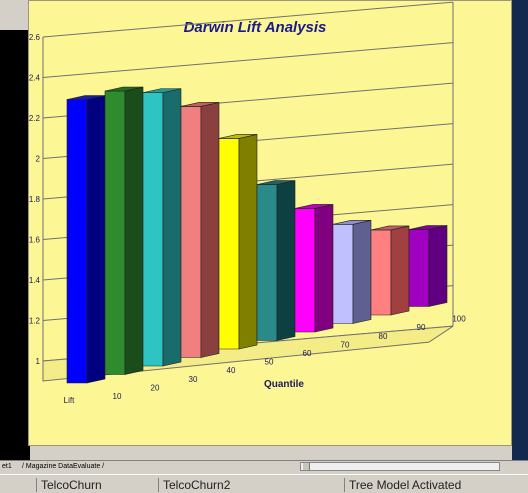 This screenshot has height=493, width=528. Describe the element at coordinates (35, 280) in the screenshot. I see `y-tick-label: 1.4` at that location.